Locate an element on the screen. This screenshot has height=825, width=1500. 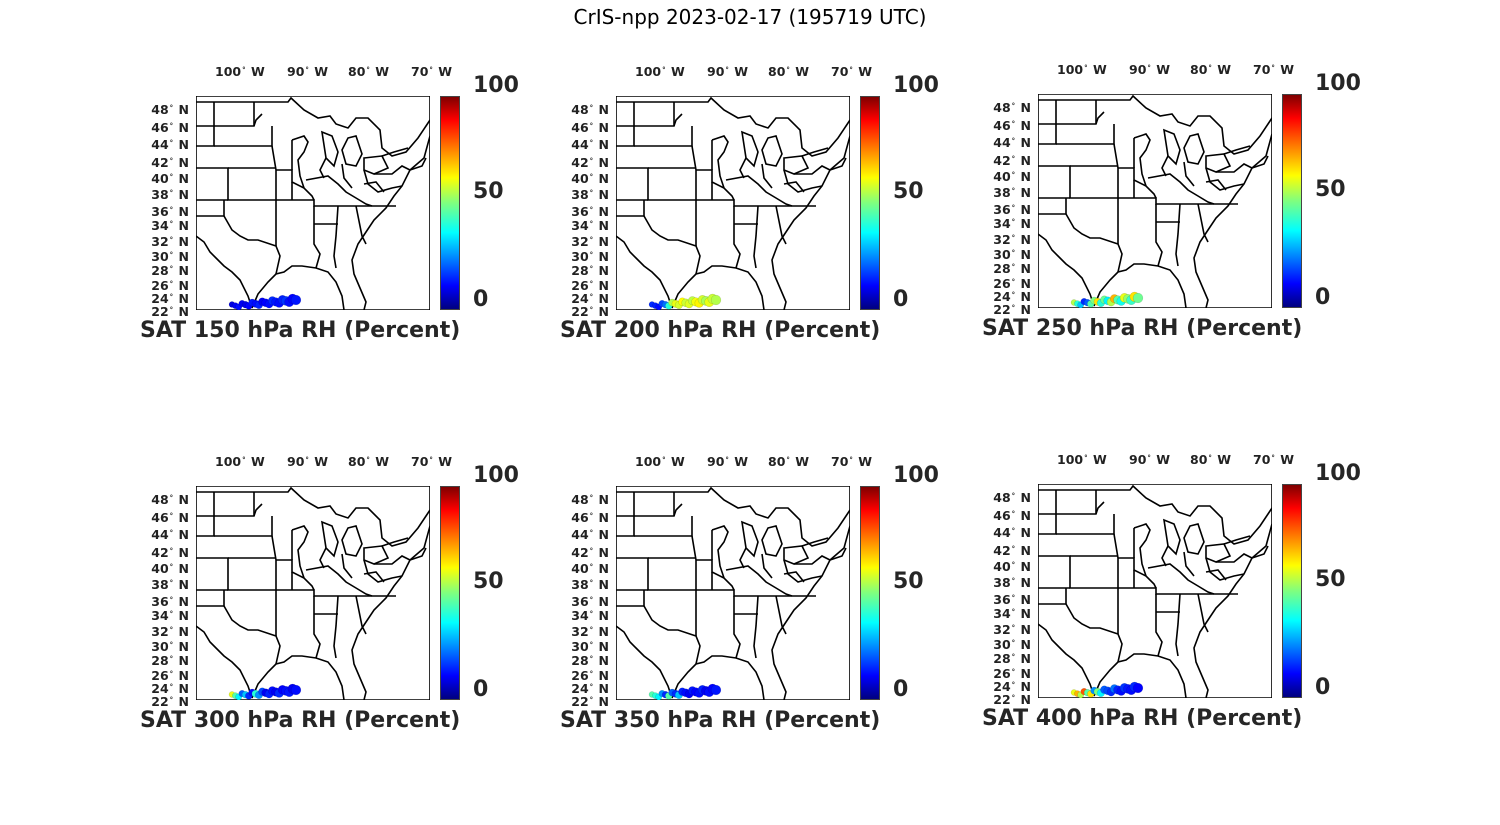
panel-title: SAT 350 hPa RH (Percent) is located at coordinates (720, 720).